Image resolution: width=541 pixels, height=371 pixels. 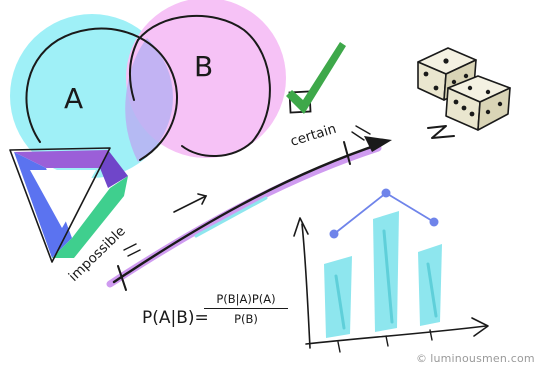 I want to click on scale-arrow-head, so click(x=378, y=144).